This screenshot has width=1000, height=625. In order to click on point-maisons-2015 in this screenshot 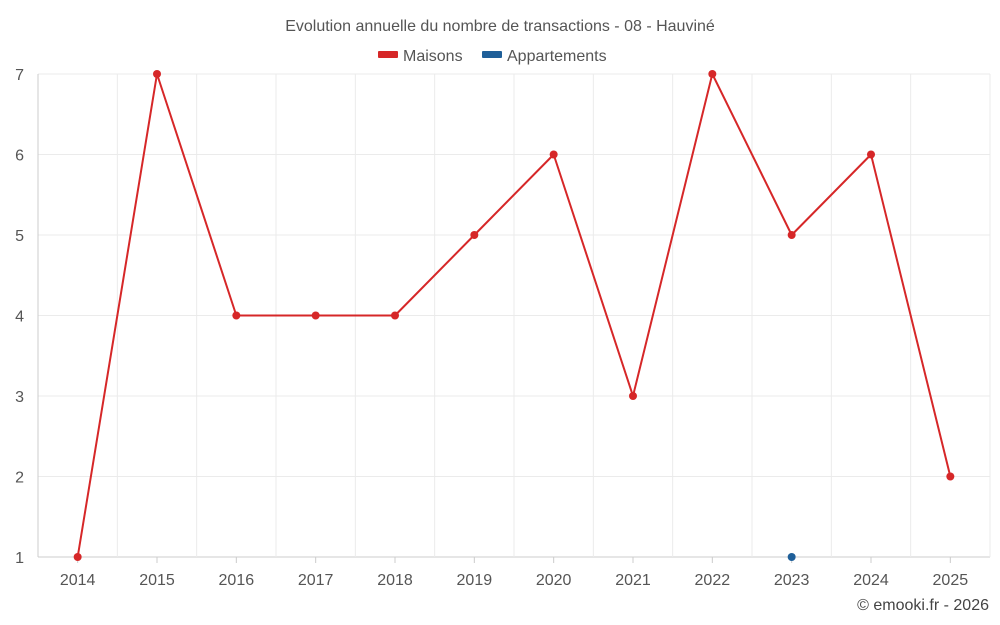, I will do `click(157, 74)`.